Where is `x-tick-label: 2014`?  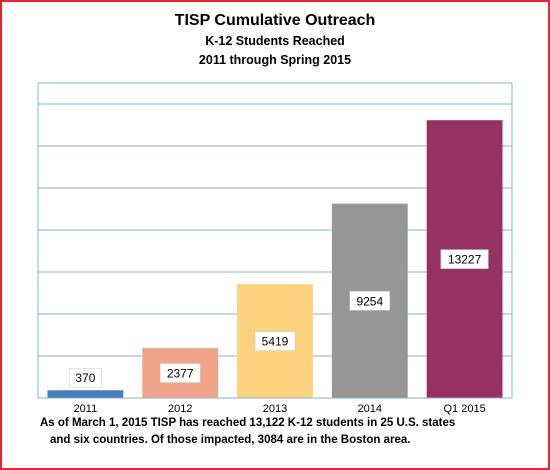 x-tick-label: 2014 is located at coordinates (370, 409).